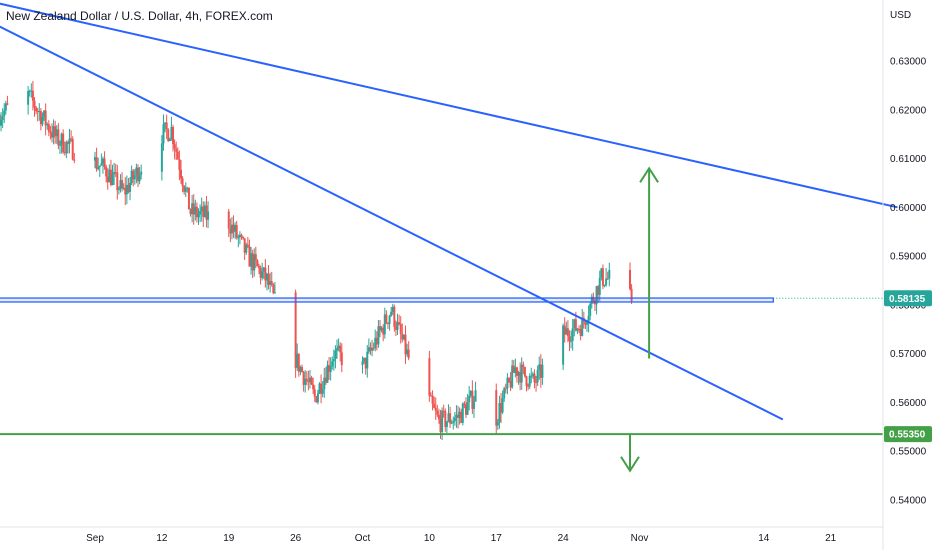 Image resolution: width=932 pixels, height=550 pixels. I want to click on x-tick-label: 10, so click(430, 538).